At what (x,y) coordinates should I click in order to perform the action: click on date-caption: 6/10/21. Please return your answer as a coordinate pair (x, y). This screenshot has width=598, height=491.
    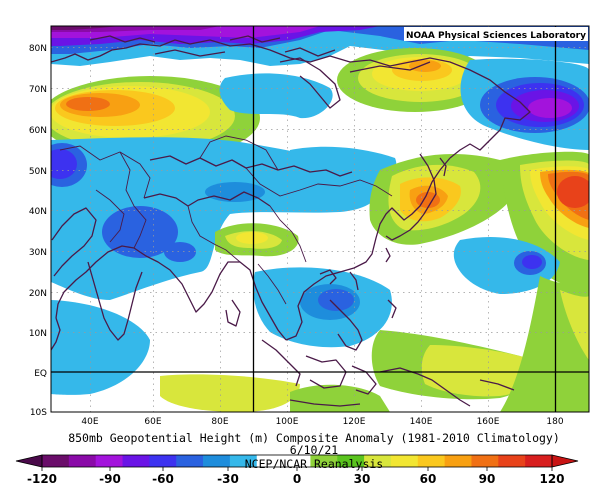
    Looking at the image, I should click on (314, 450).